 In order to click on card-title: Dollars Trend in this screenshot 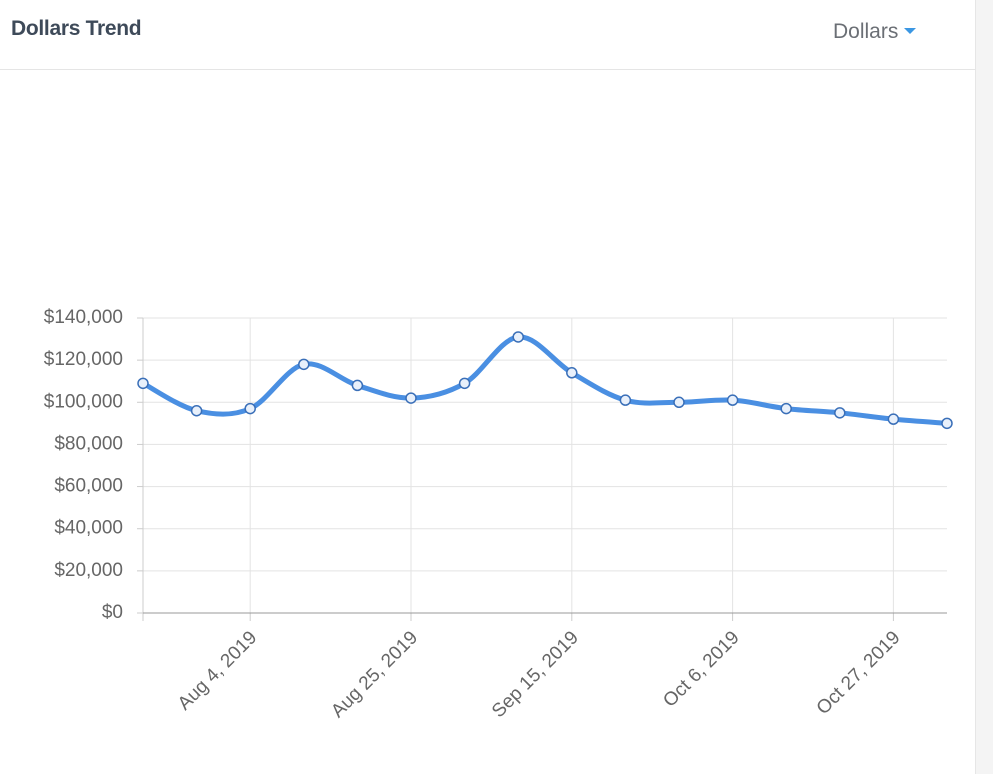, I will do `click(76, 28)`.